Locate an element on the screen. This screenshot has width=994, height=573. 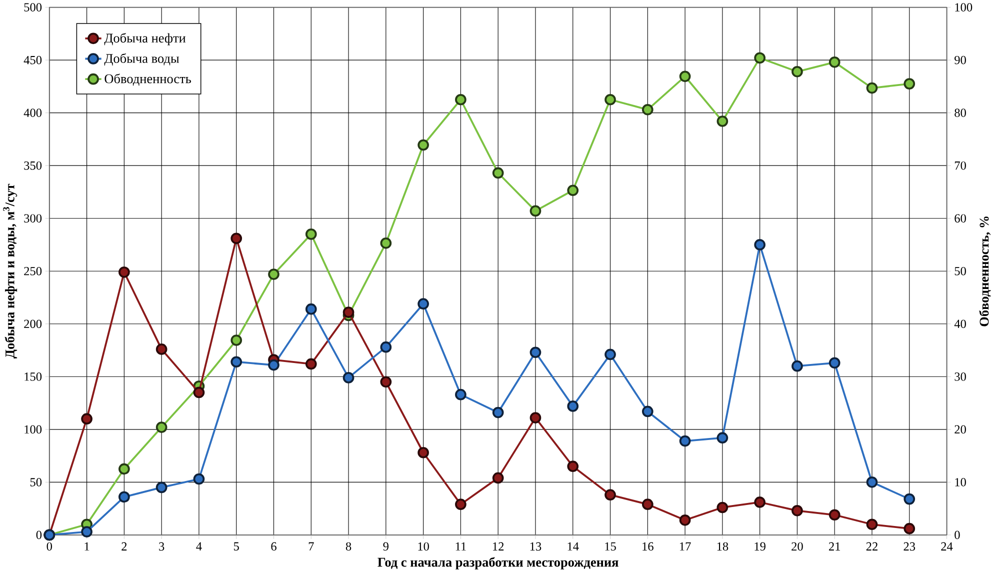
x-tick-label: 4 is located at coordinates (199, 546).